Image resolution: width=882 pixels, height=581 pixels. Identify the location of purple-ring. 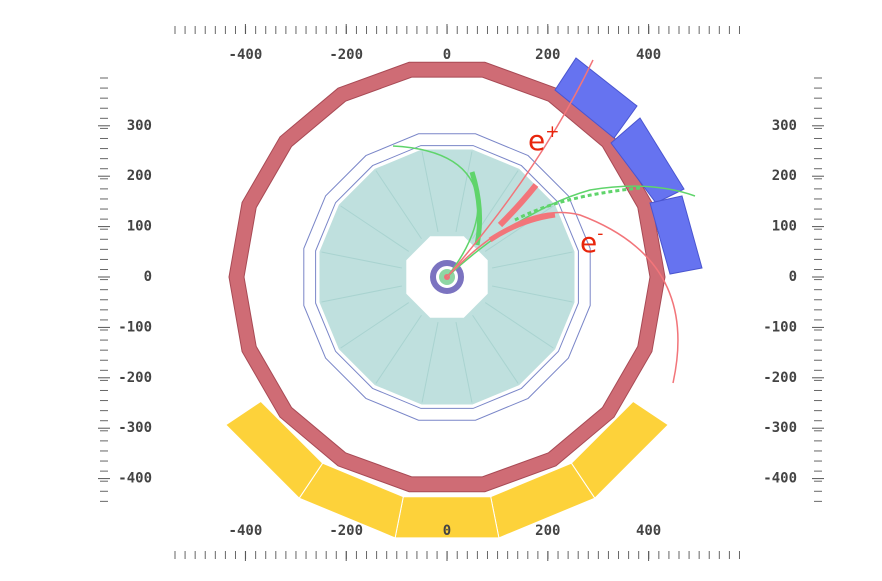
(447, 277).